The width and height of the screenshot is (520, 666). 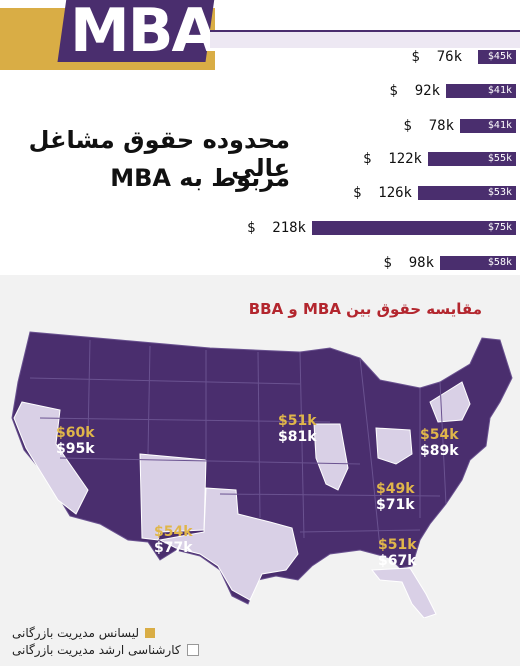 What do you see at coordinates (75, 433) in the screenshot?
I see `bba-salary: $60k` at bounding box center [75, 433].